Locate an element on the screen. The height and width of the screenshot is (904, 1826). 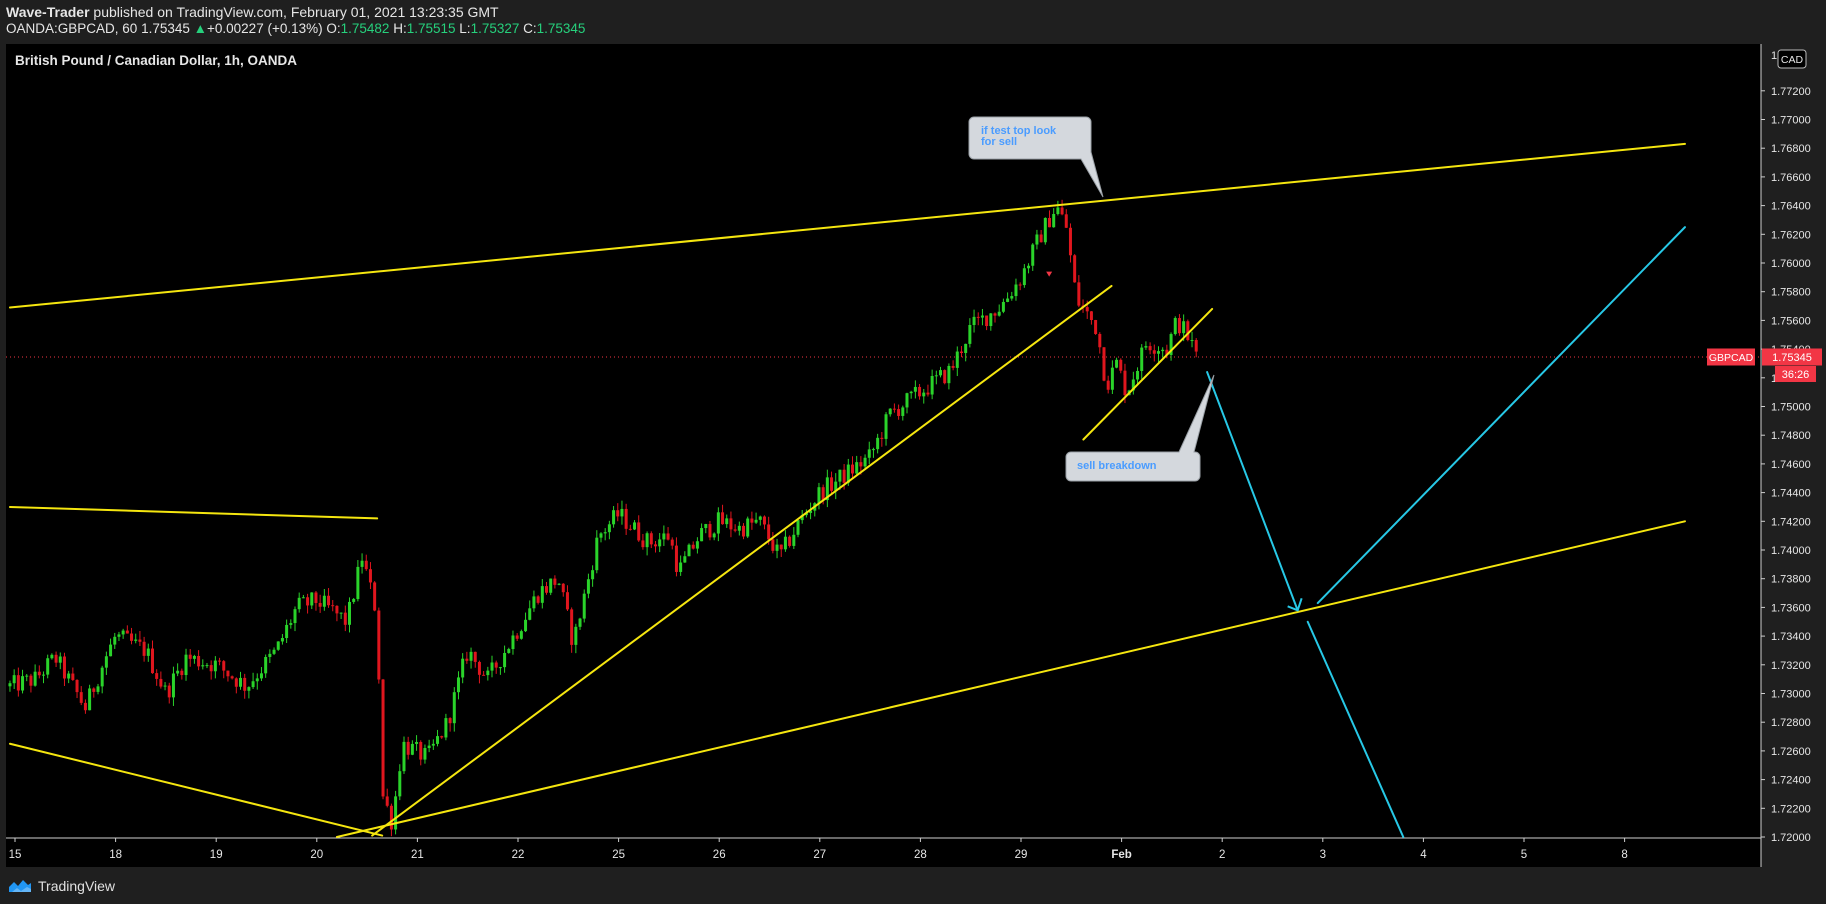
y-tick-label: 1.74800 is located at coordinates (1791, 436).